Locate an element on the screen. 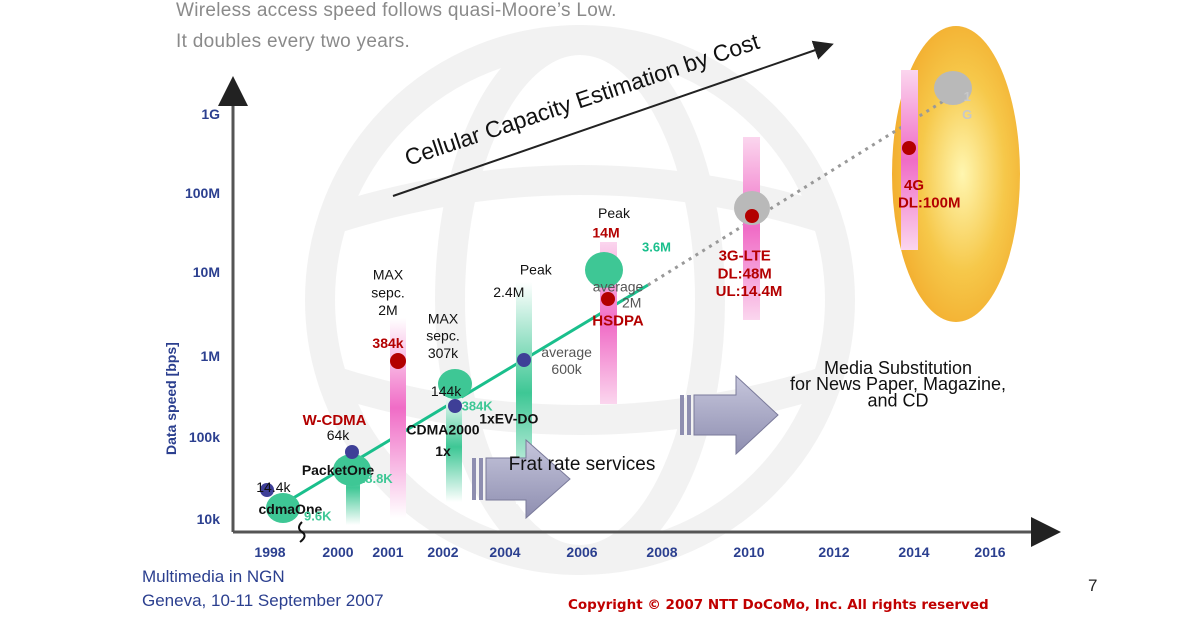 The height and width of the screenshot is (630, 1200). x-tick-2006: 2006 is located at coordinates (581, 552).